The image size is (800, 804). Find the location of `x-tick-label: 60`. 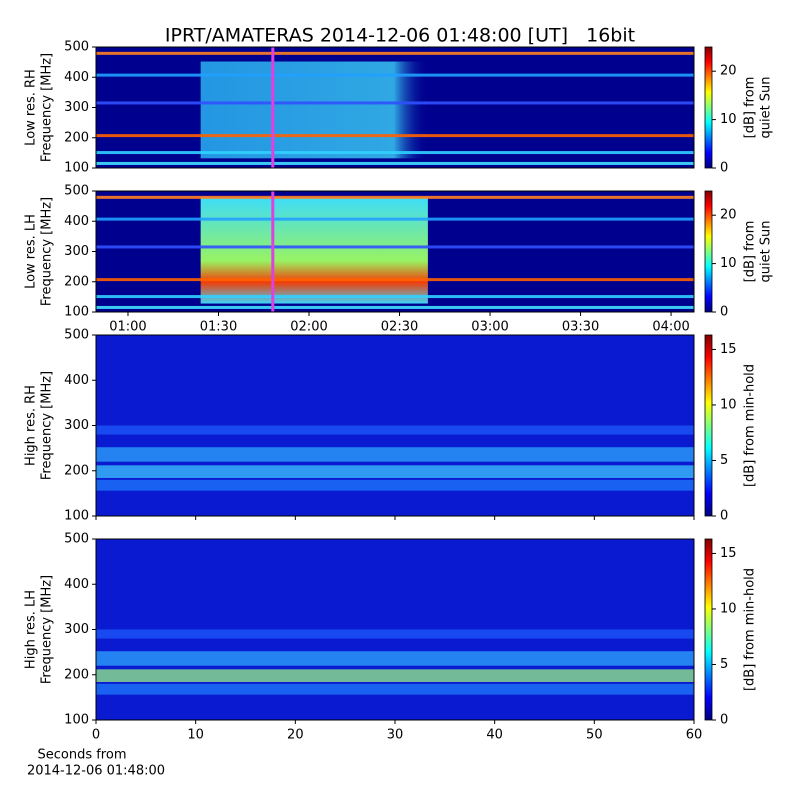

x-tick-label: 60 is located at coordinates (694, 735).